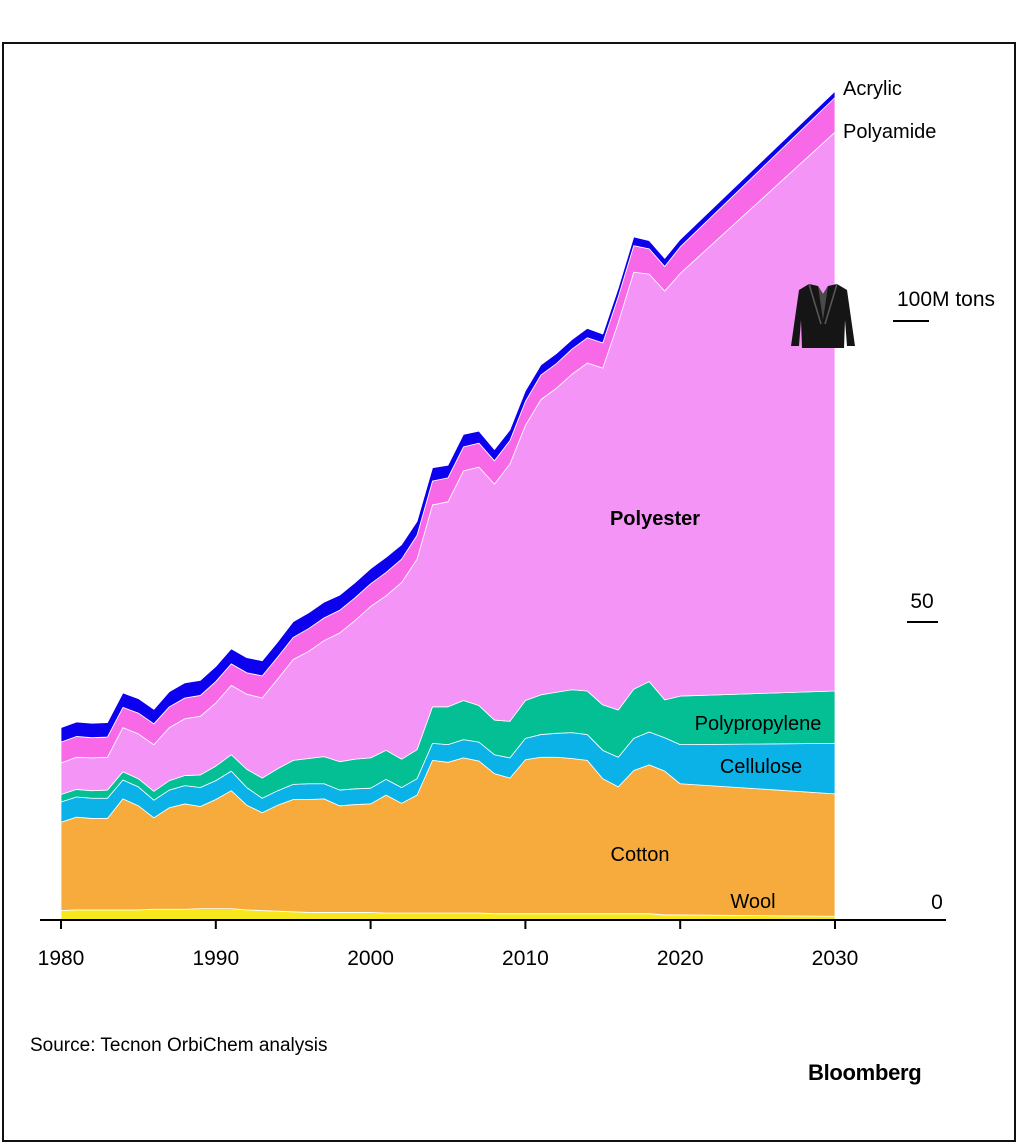 Image resolution: width=1020 pixels, height=1146 pixels. Describe the element at coordinates (752, 902) in the screenshot. I see `series-label-wool: Wool` at that location.